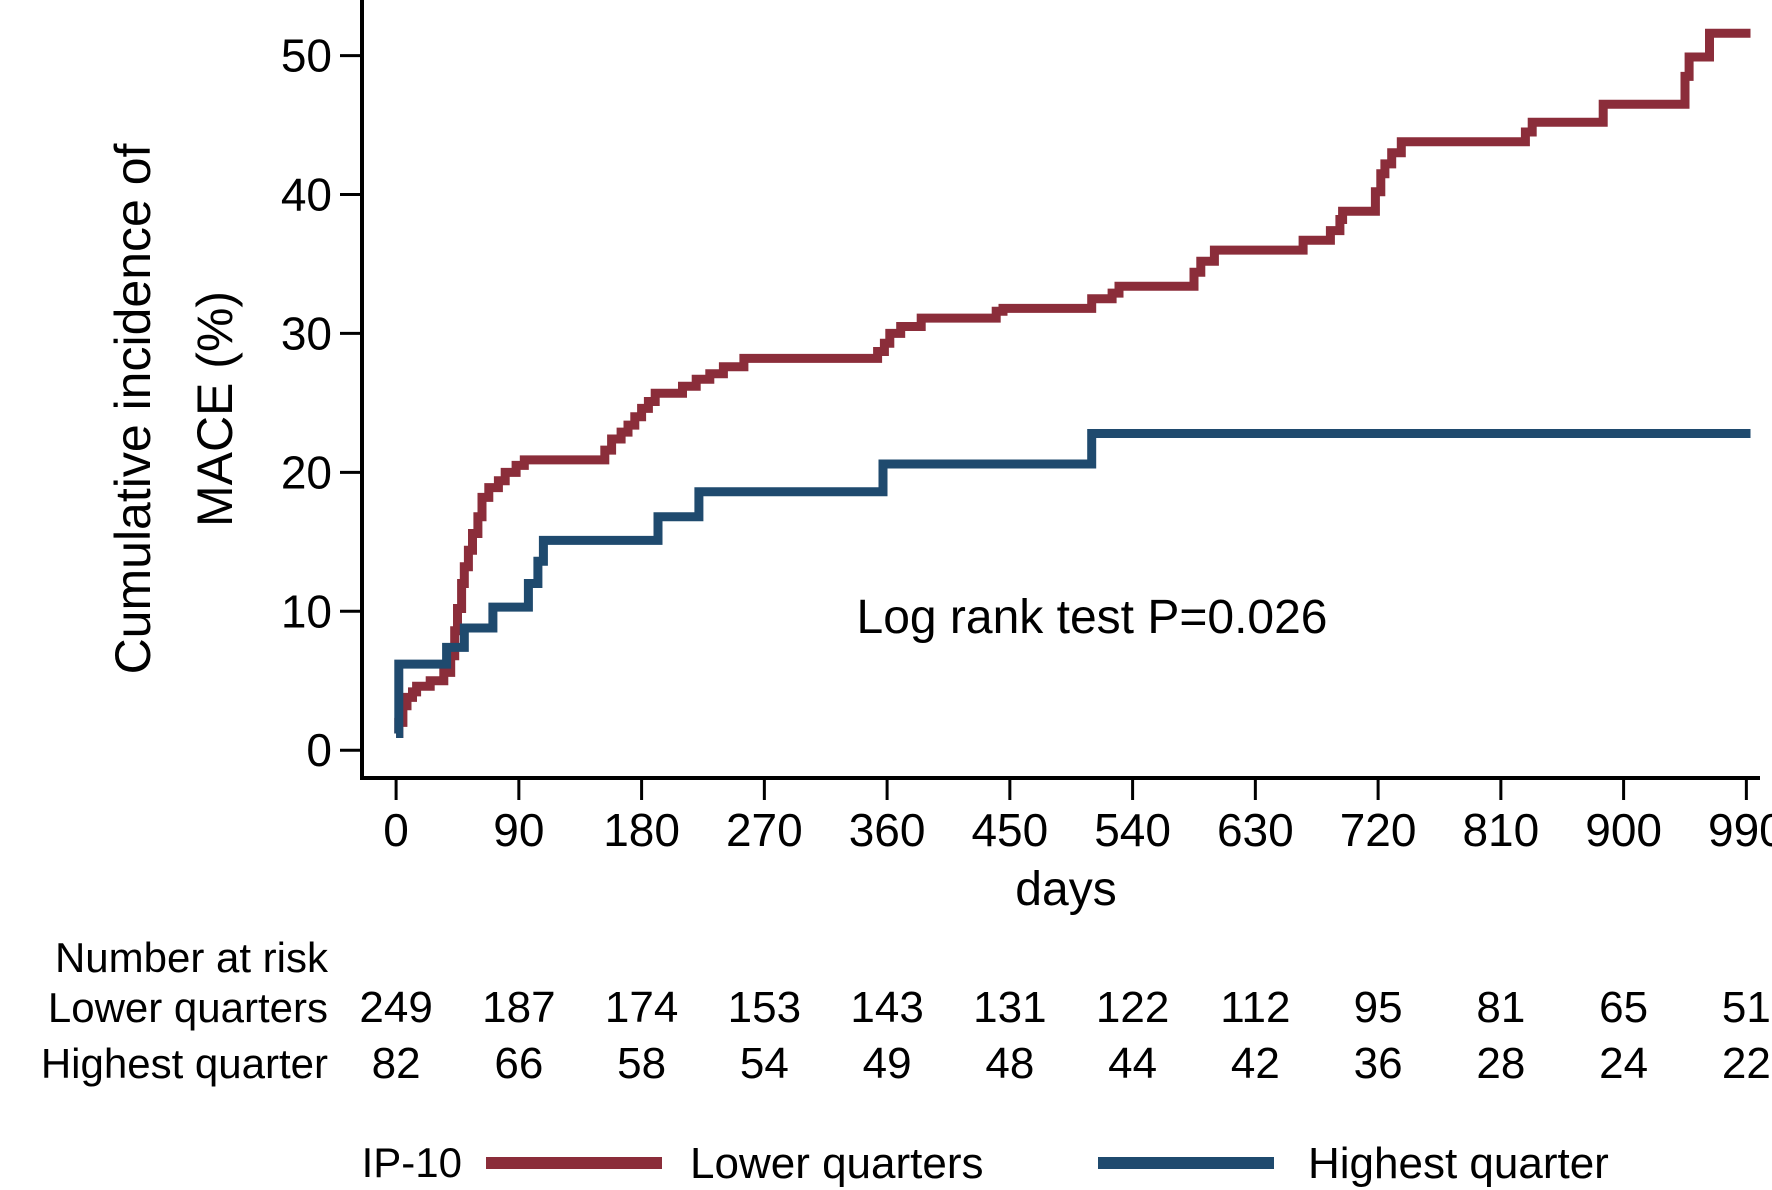 The height and width of the screenshot is (1190, 1772). I want to click on x-tick-label: 900, so click(1623, 830).